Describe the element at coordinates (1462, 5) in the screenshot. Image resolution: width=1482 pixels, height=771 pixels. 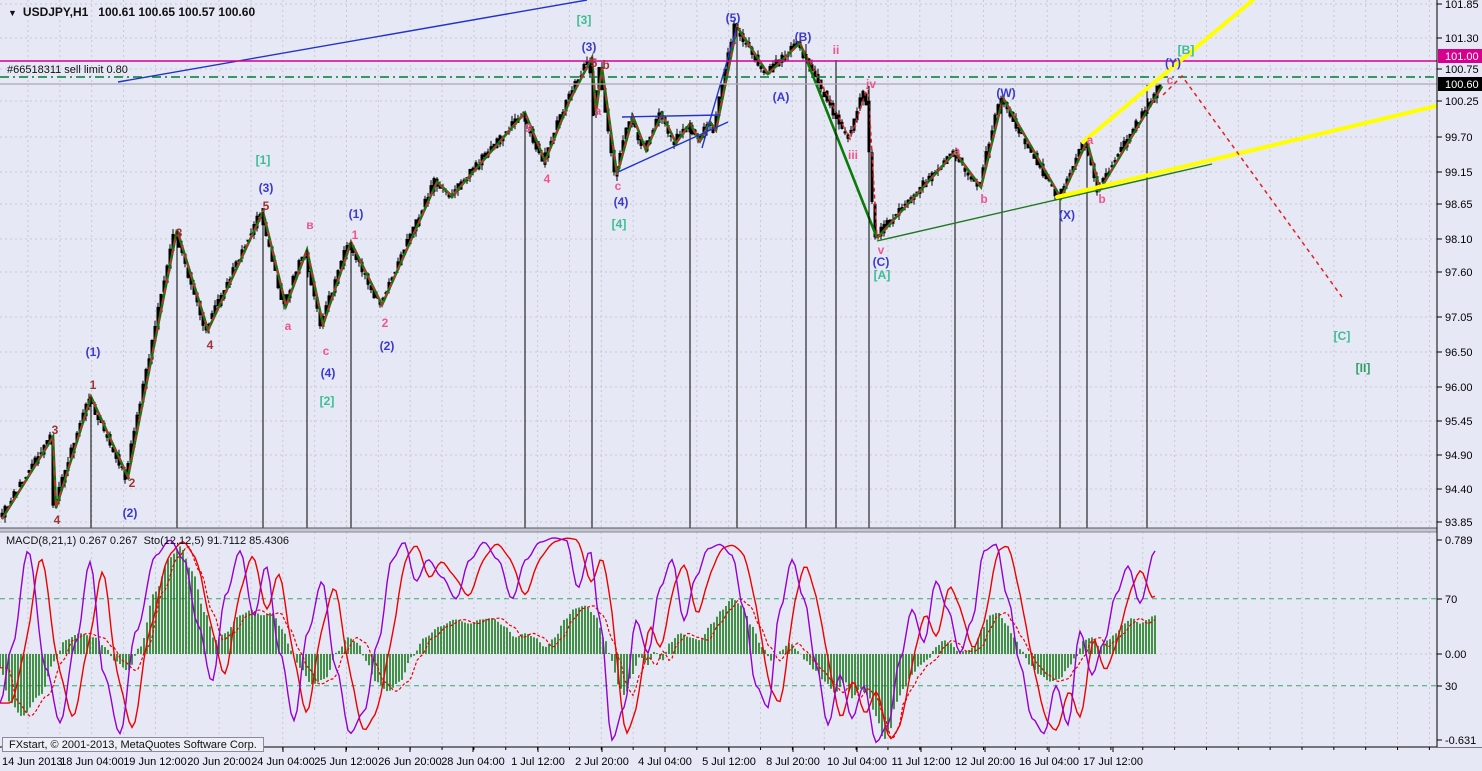
I see `price-tick-label: 101.85` at that location.